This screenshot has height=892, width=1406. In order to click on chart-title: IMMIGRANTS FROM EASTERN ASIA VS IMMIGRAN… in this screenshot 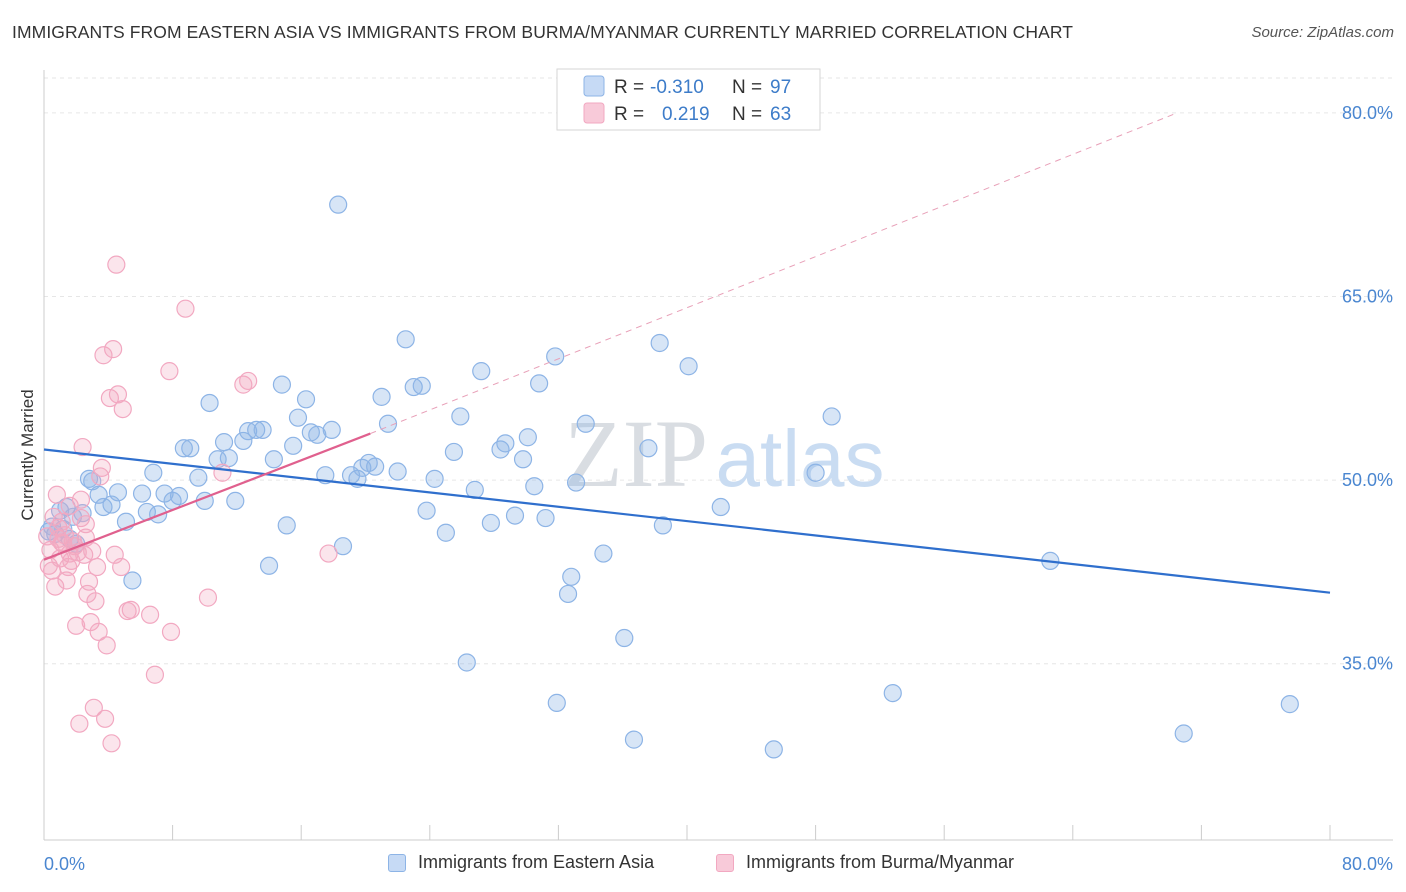, I will do `click(543, 32)`.